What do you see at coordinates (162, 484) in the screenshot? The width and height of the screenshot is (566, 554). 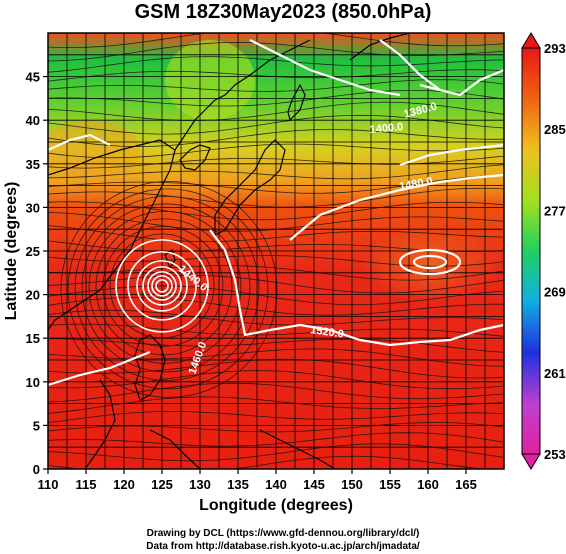 I see `x-tick-label: 125` at bounding box center [162, 484].